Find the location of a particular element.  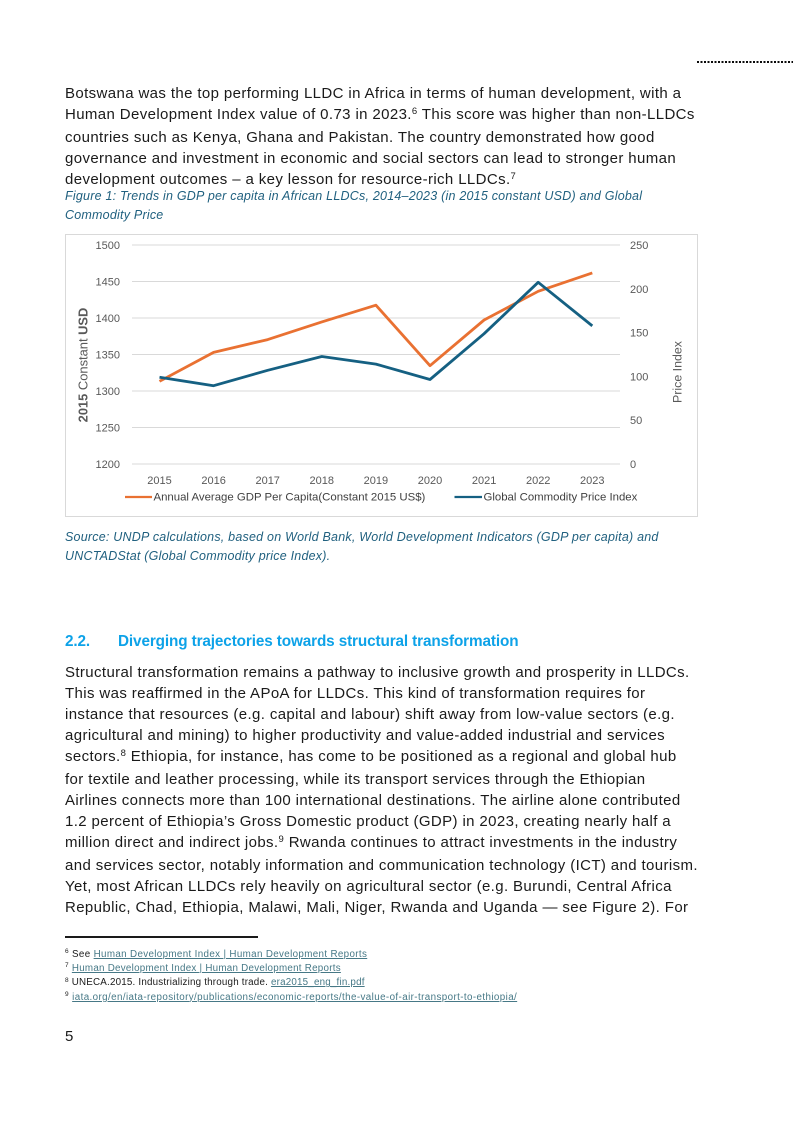

svg-text: 2022 is located at coordinates (538, 481).